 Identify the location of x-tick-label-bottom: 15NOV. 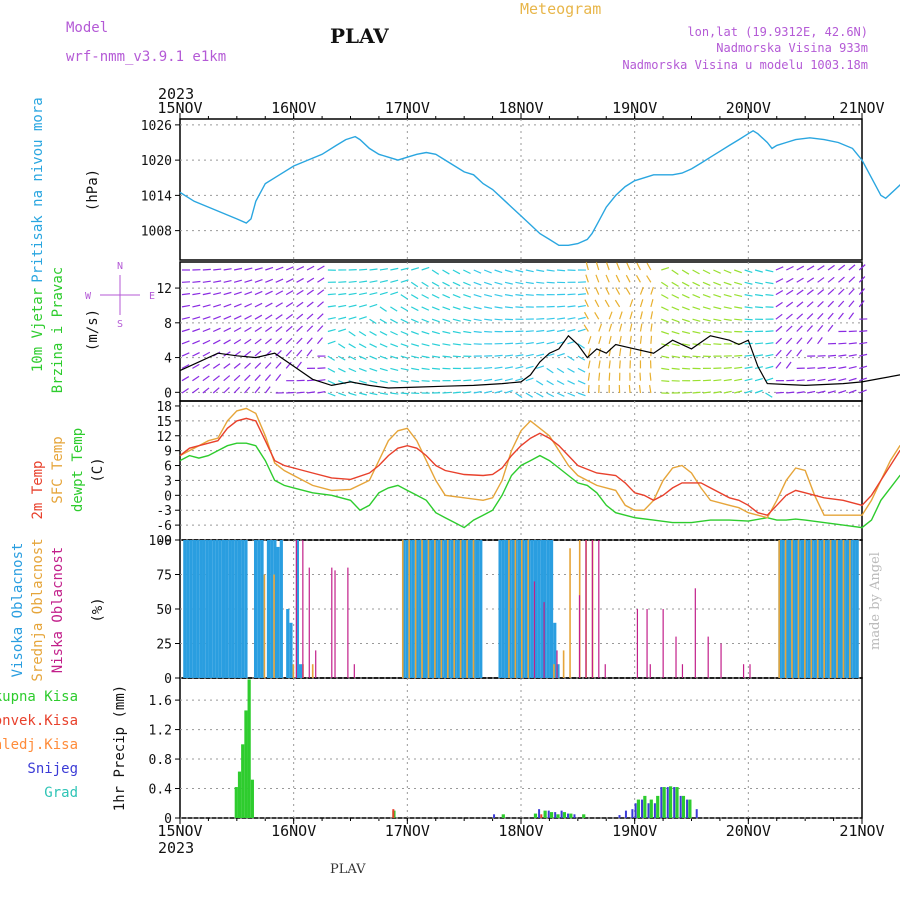
(179, 831).